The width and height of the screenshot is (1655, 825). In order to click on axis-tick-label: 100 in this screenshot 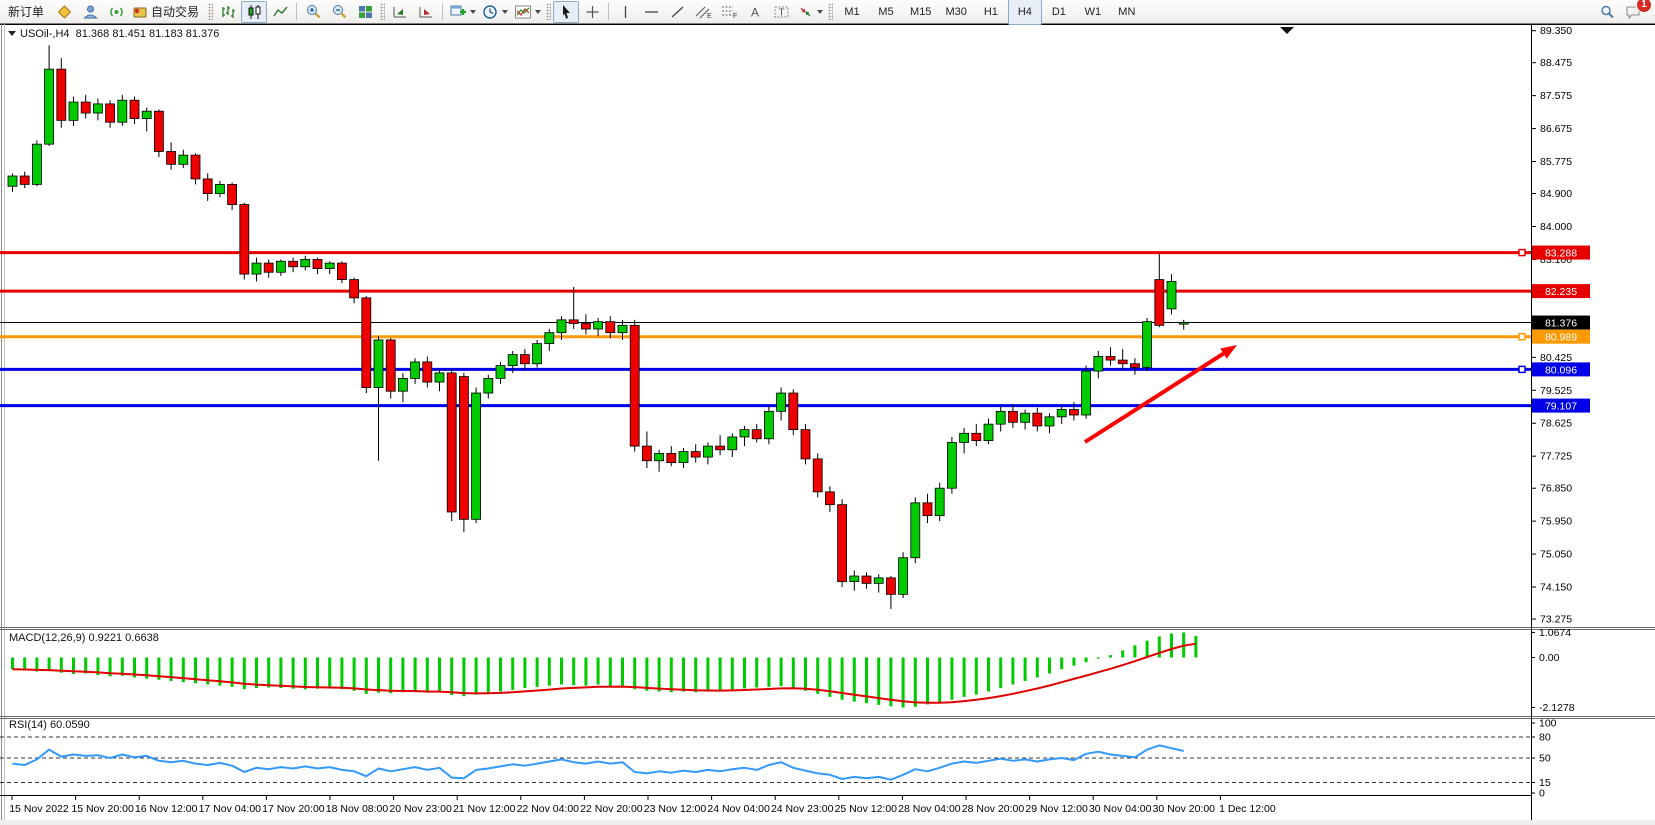, I will do `click(1548, 724)`.